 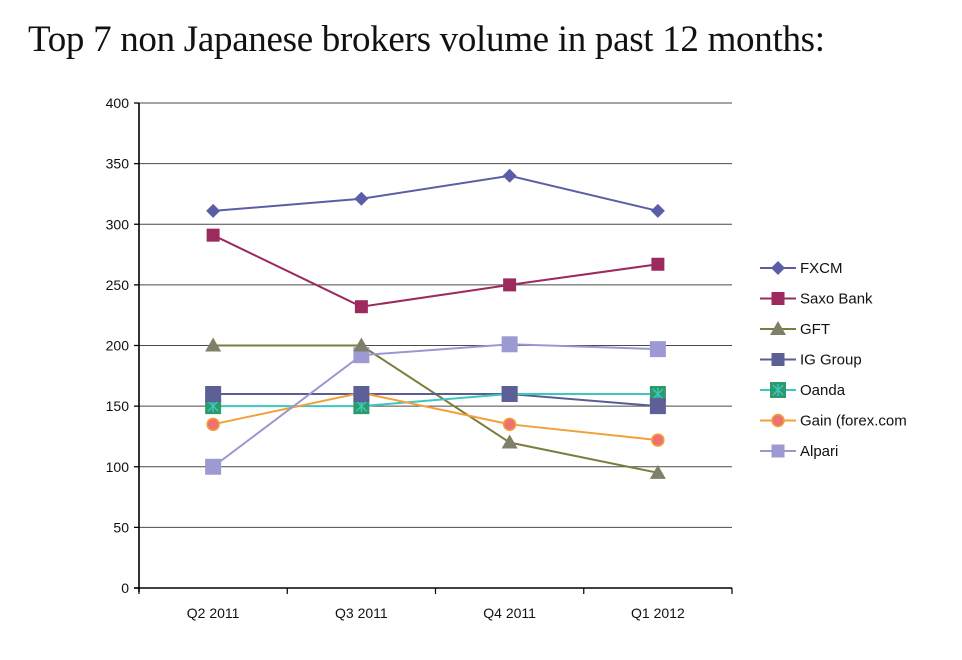 What do you see at coordinates (118, 406) in the screenshot?
I see `y-tick-label: 150` at bounding box center [118, 406].